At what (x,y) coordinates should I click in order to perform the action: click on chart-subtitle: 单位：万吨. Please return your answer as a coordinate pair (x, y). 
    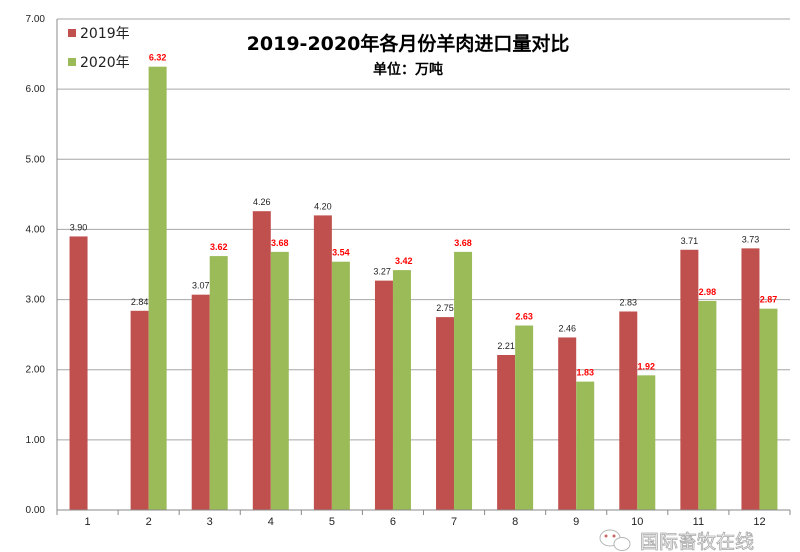
    Looking at the image, I should click on (408, 69).